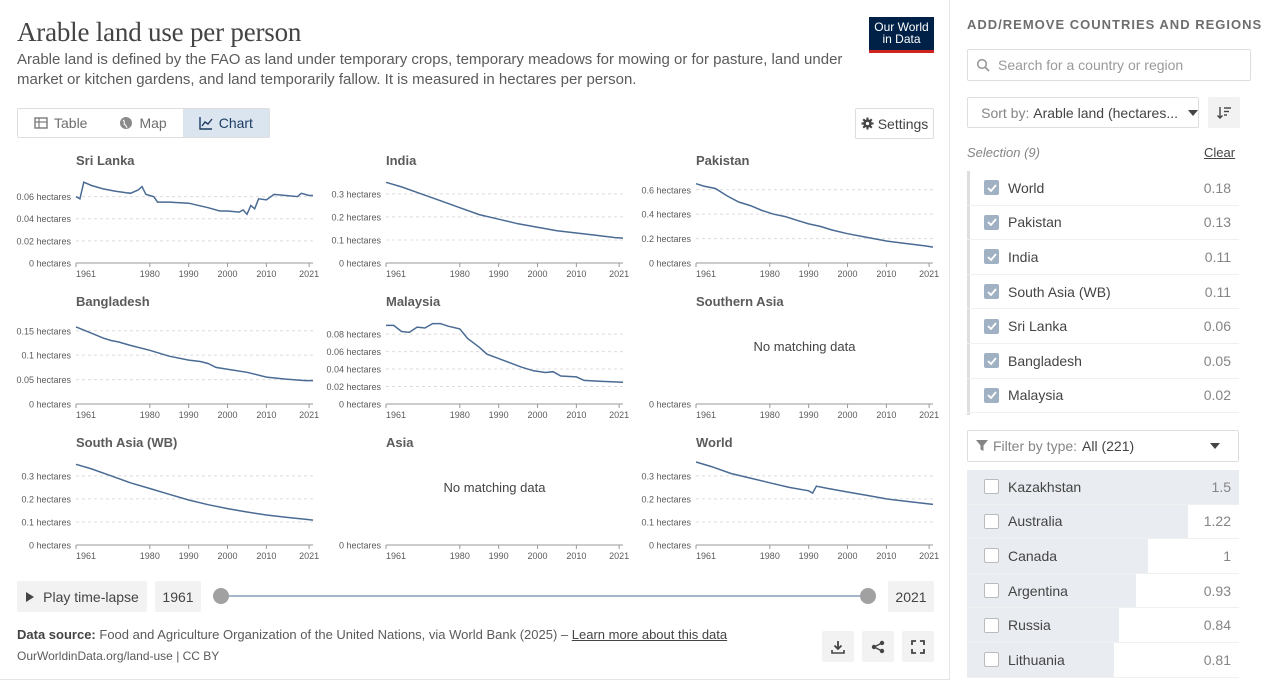  What do you see at coordinates (868, 596) in the screenshot?
I see `timeline-end-handle` at bounding box center [868, 596].